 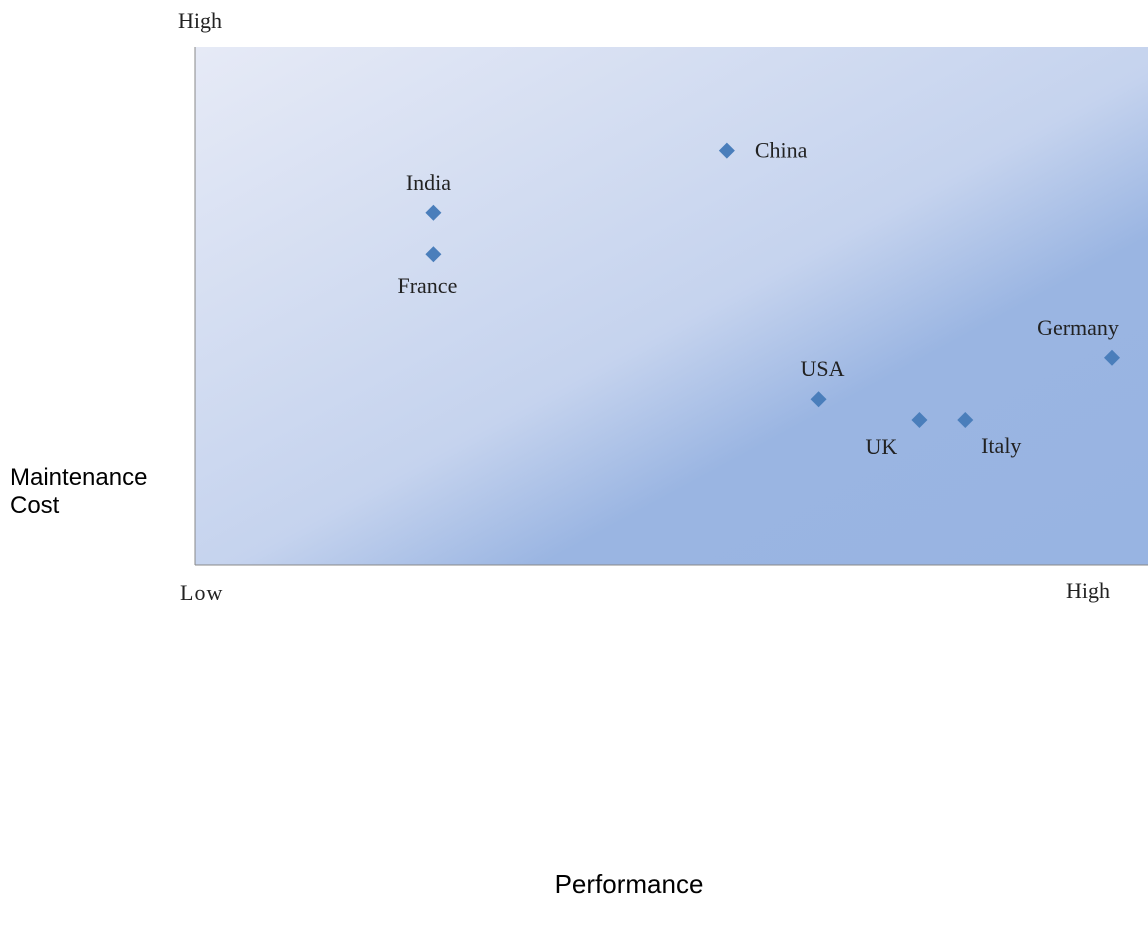 I want to click on data-label-usa: USA, so click(x=823, y=368).